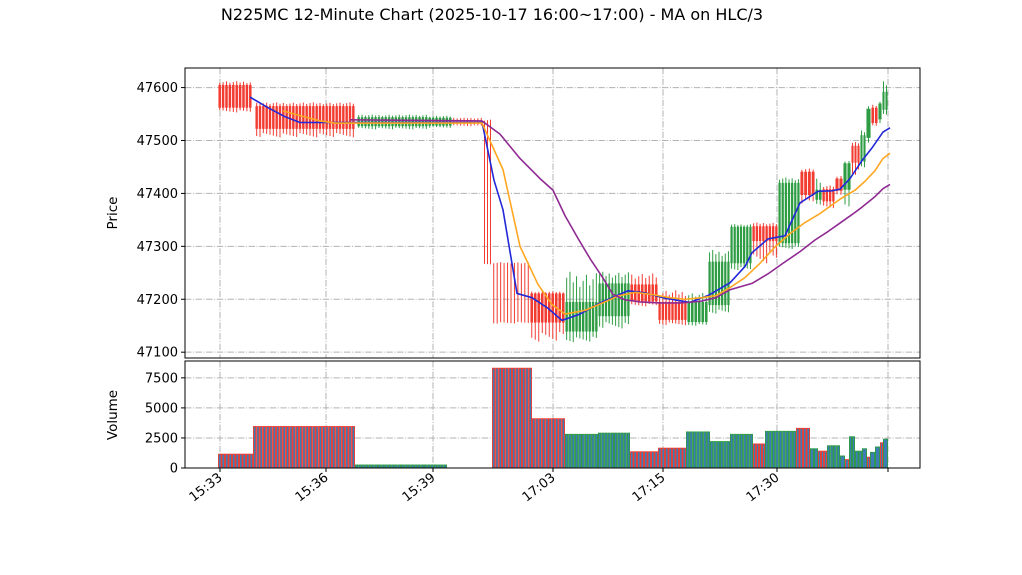  Describe the element at coordinates (763, 487) in the screenshot. I see `svg-text: 17:30` at that location.